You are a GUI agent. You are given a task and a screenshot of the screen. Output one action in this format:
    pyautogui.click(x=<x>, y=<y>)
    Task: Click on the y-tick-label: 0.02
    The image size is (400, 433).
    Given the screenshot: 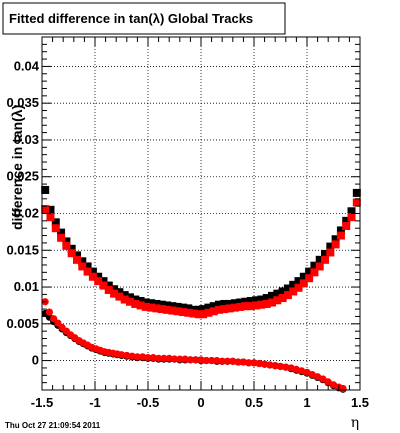 What is the action you would take?
    pyautogui.click(x=26, y=213)
    